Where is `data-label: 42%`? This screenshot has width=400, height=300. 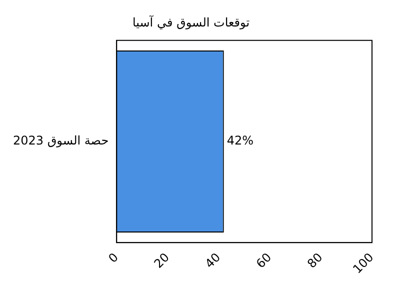 data-label: 42% is located at coordinates (240, 141).